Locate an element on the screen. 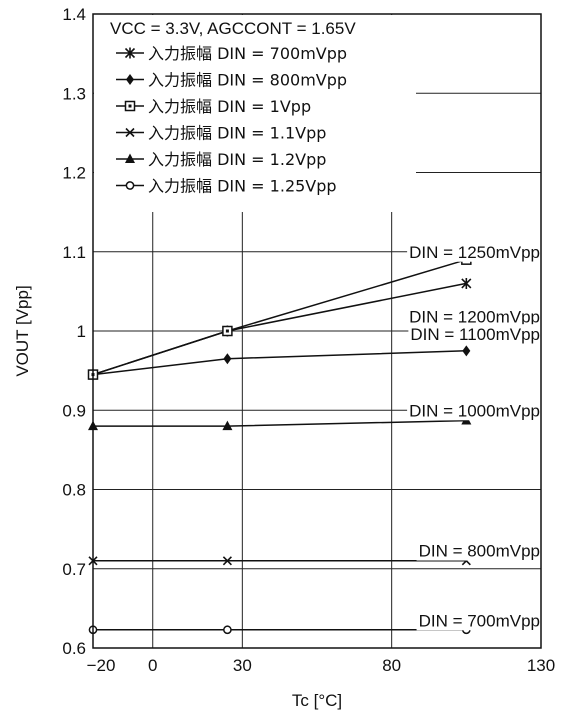 Image resolution: width=577 pixels, height=715 pixels. legend-label: 入力振幅 DIN = 800mVpp is located at coordinates (247, 80).